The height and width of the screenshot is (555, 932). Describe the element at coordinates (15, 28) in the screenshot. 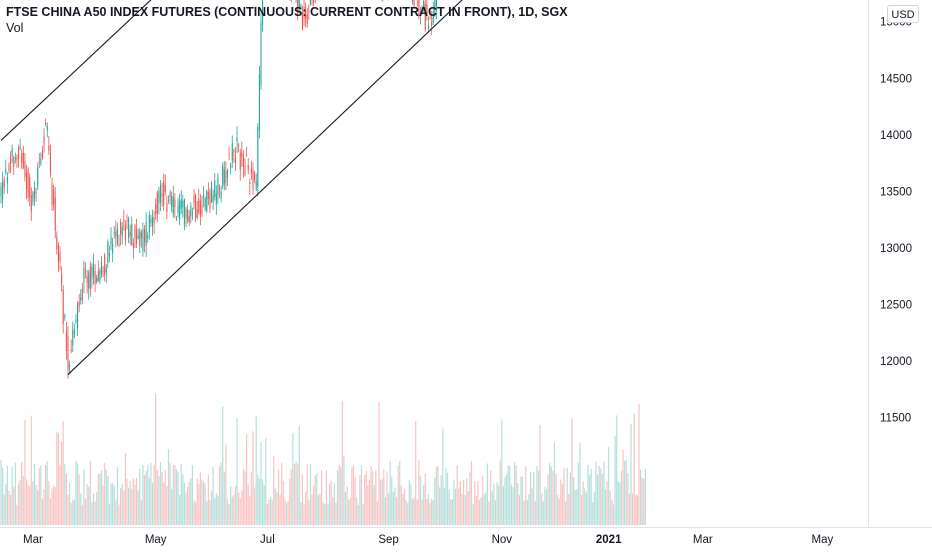

I see `volume-label: Vol` at that location.